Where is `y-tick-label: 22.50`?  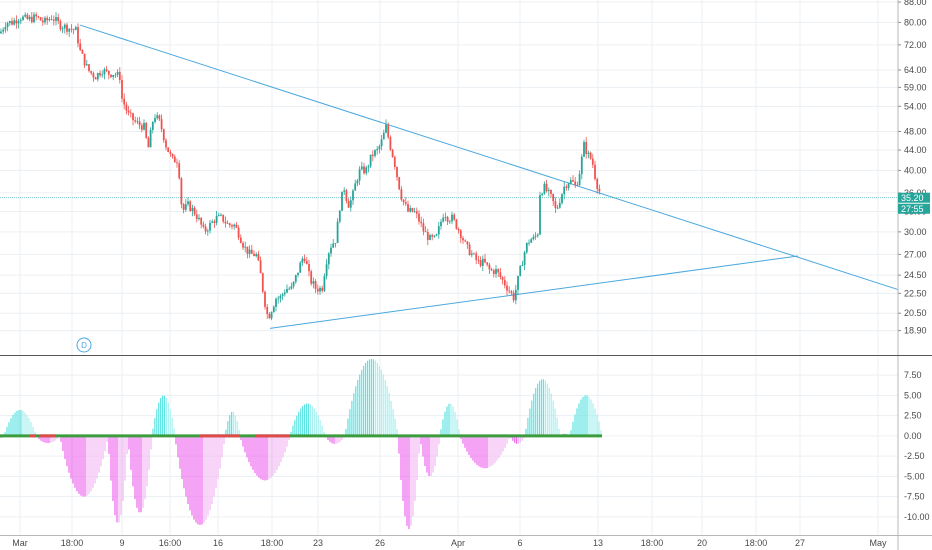 y-tick-label: 22.50 is located at coordinates (915, 293).